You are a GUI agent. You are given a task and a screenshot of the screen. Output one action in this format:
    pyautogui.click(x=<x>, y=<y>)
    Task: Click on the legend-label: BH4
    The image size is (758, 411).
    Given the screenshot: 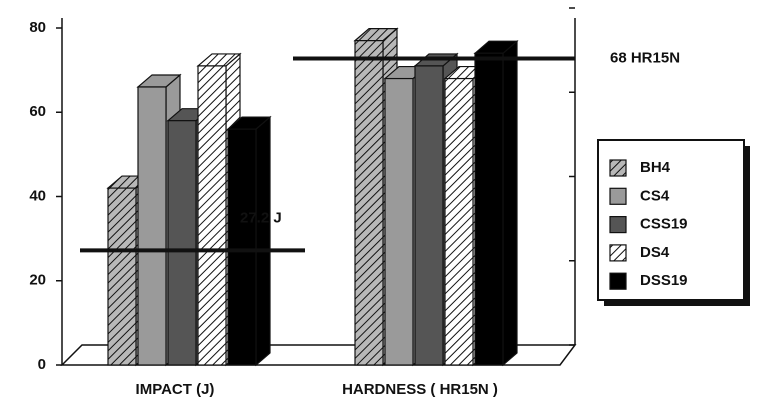 What is the action you would take?
    pyautogui.click(x=655, y=167)
    